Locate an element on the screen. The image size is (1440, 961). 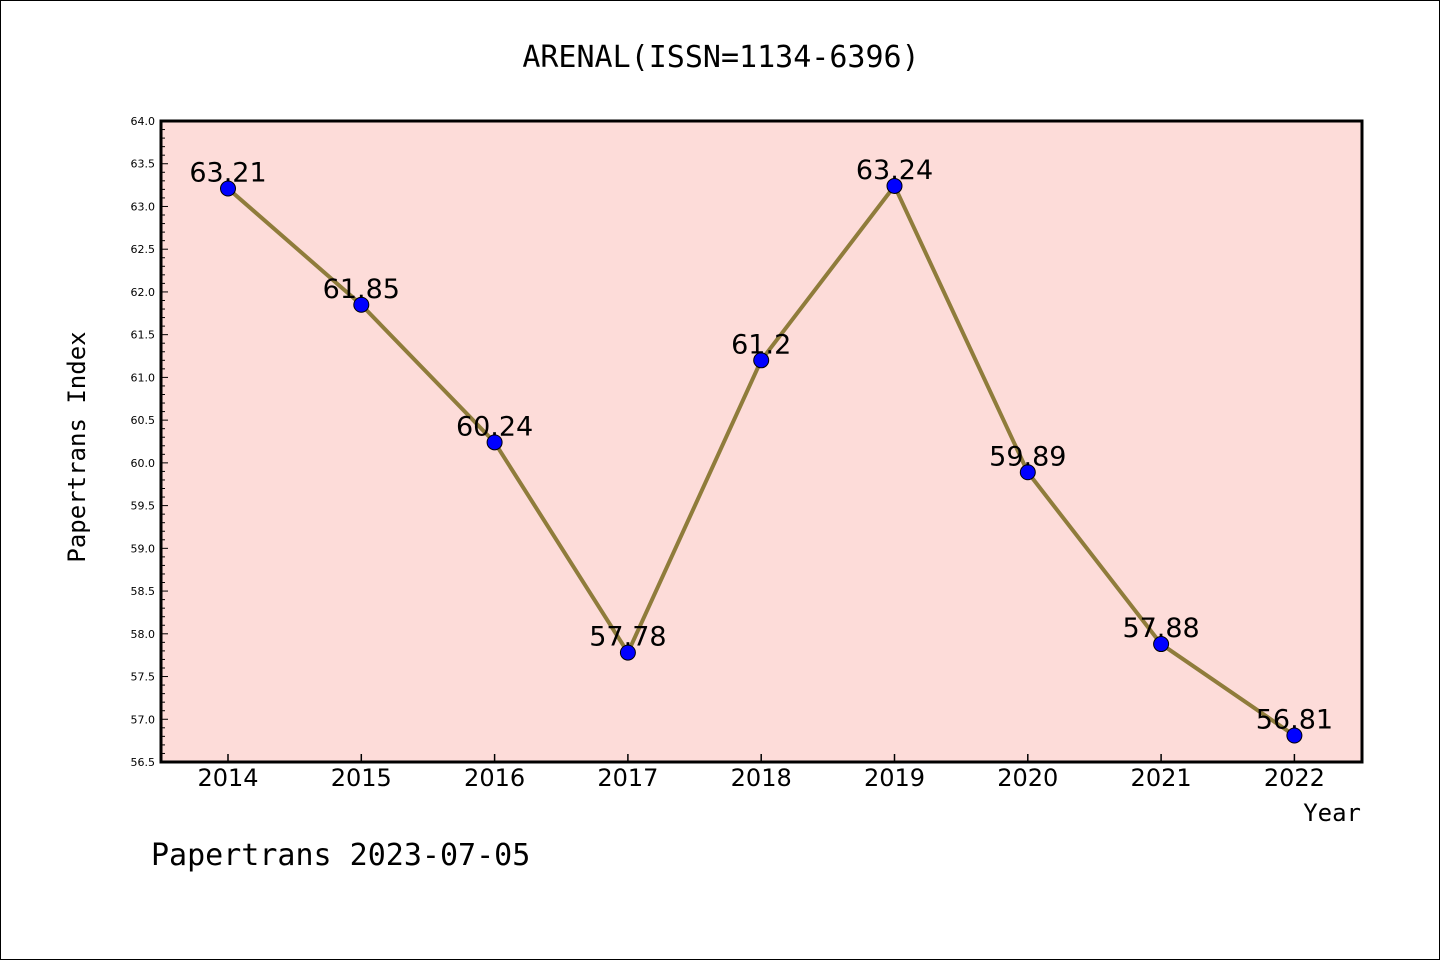
x-tick-label: 2019 is located at coordinates (894, 778).